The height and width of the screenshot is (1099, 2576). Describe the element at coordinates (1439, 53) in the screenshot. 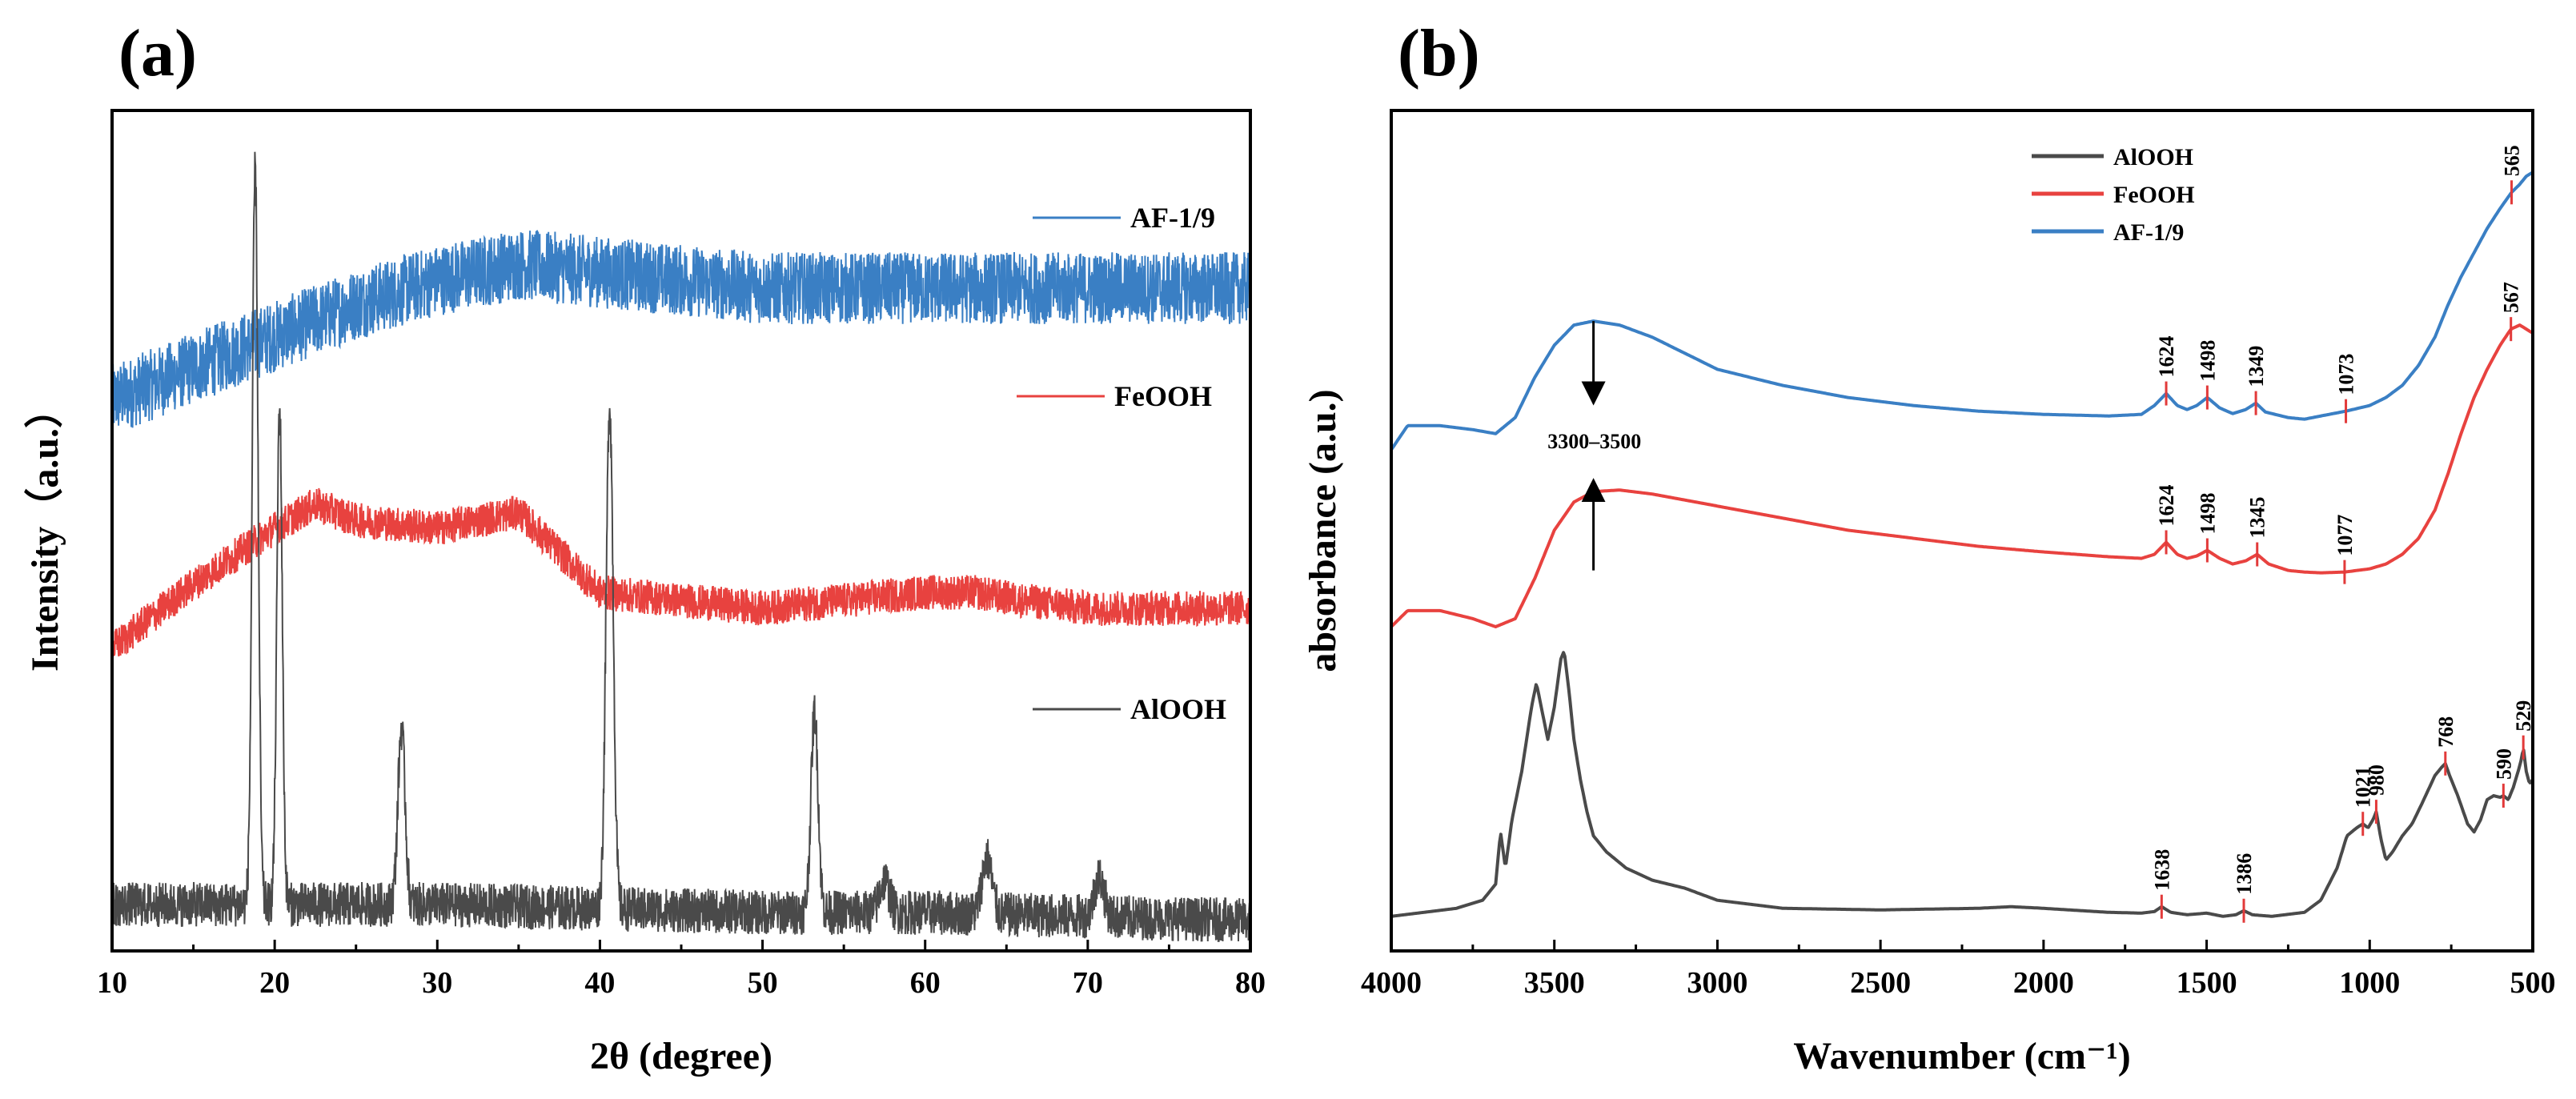

I see `panel-label-b: (b)` at that location.